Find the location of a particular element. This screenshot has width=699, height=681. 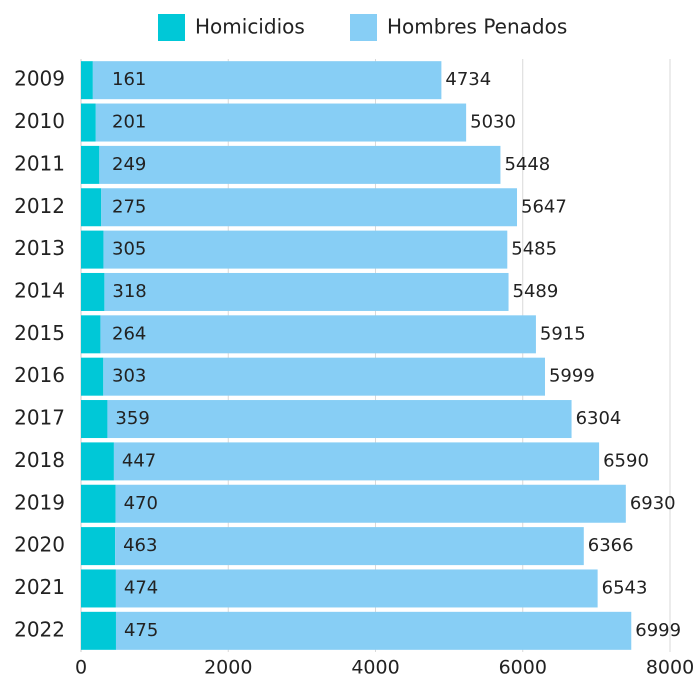

data-label: 470 is located at coordinates (141, 503).